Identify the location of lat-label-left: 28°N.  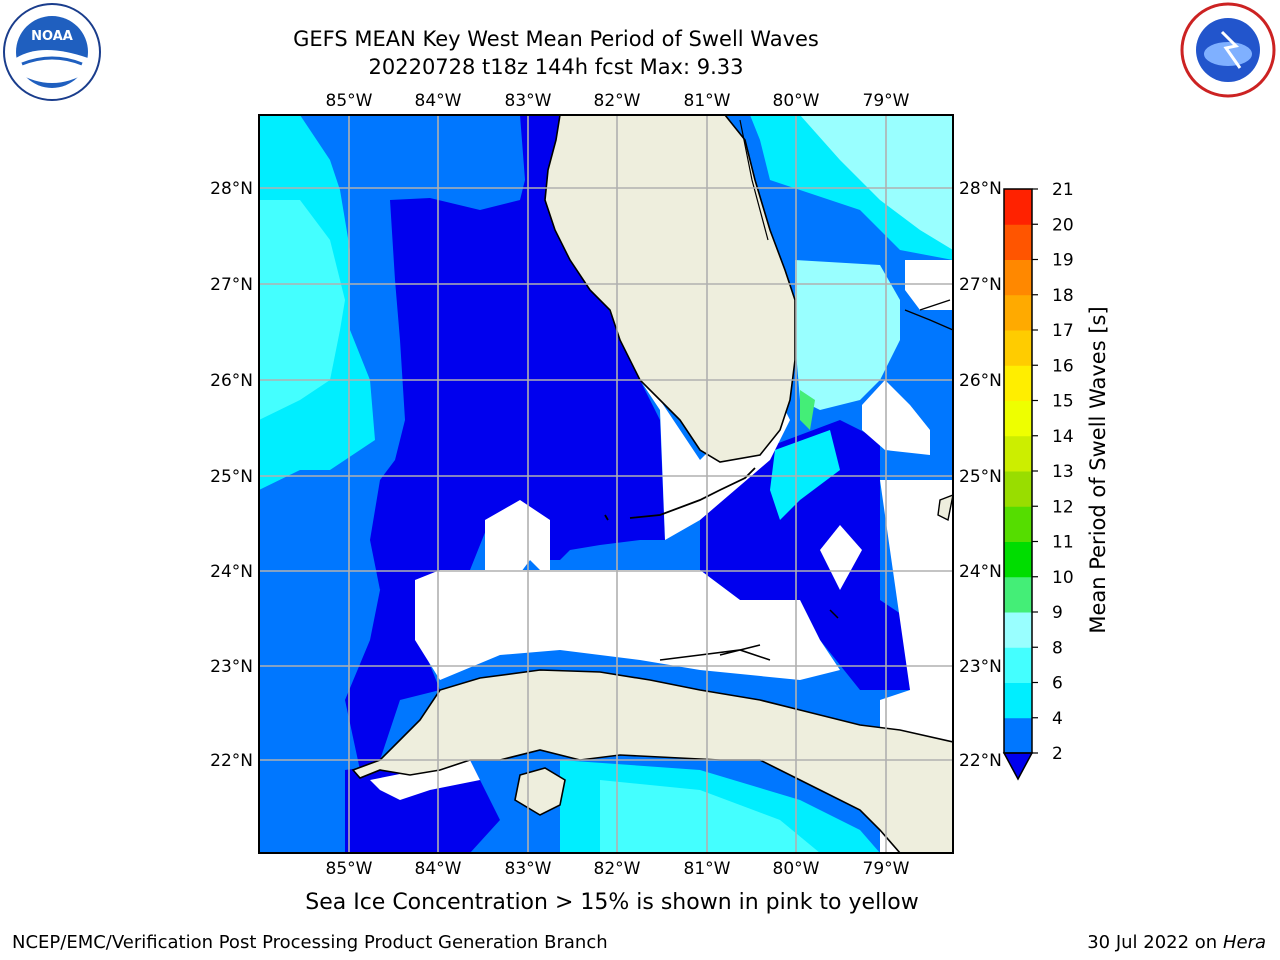
(231, 189).